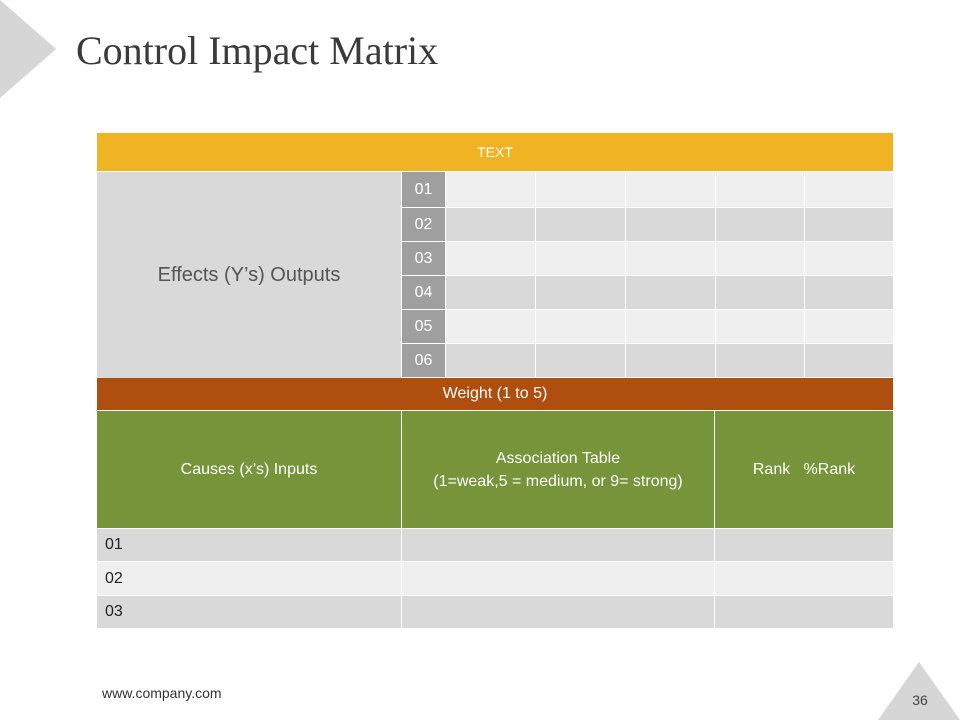 The image size is (960, 720). I want to click on corner-triangle-decoration-bottom, so click(919, 691).